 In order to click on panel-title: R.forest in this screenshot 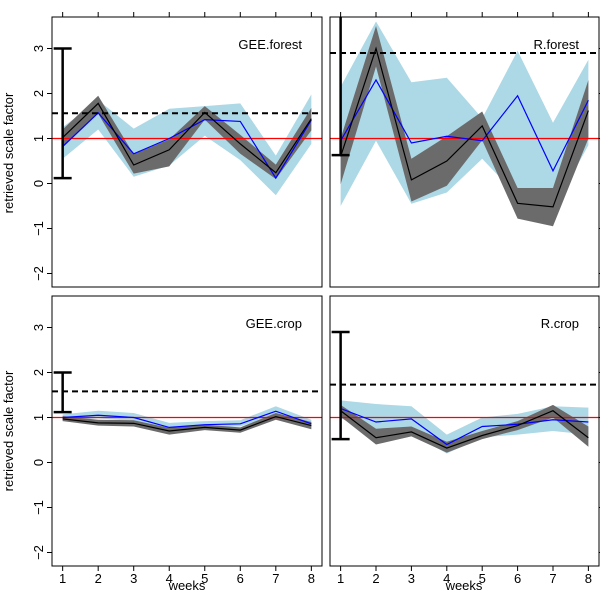, I will do `click(556, 44)`.